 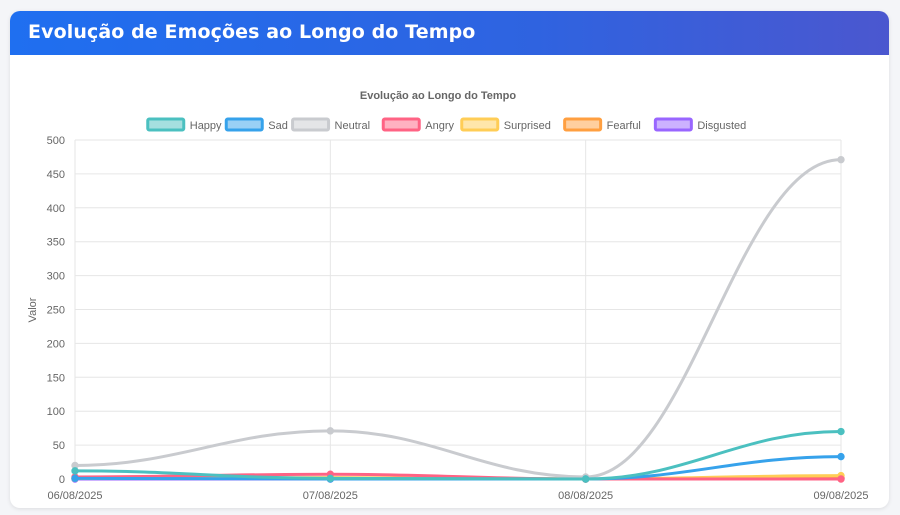 What do you see at coordinates (56, 243) in the screenshot?
I see `y-tick-label: 350` at bounding box center [56, 243].